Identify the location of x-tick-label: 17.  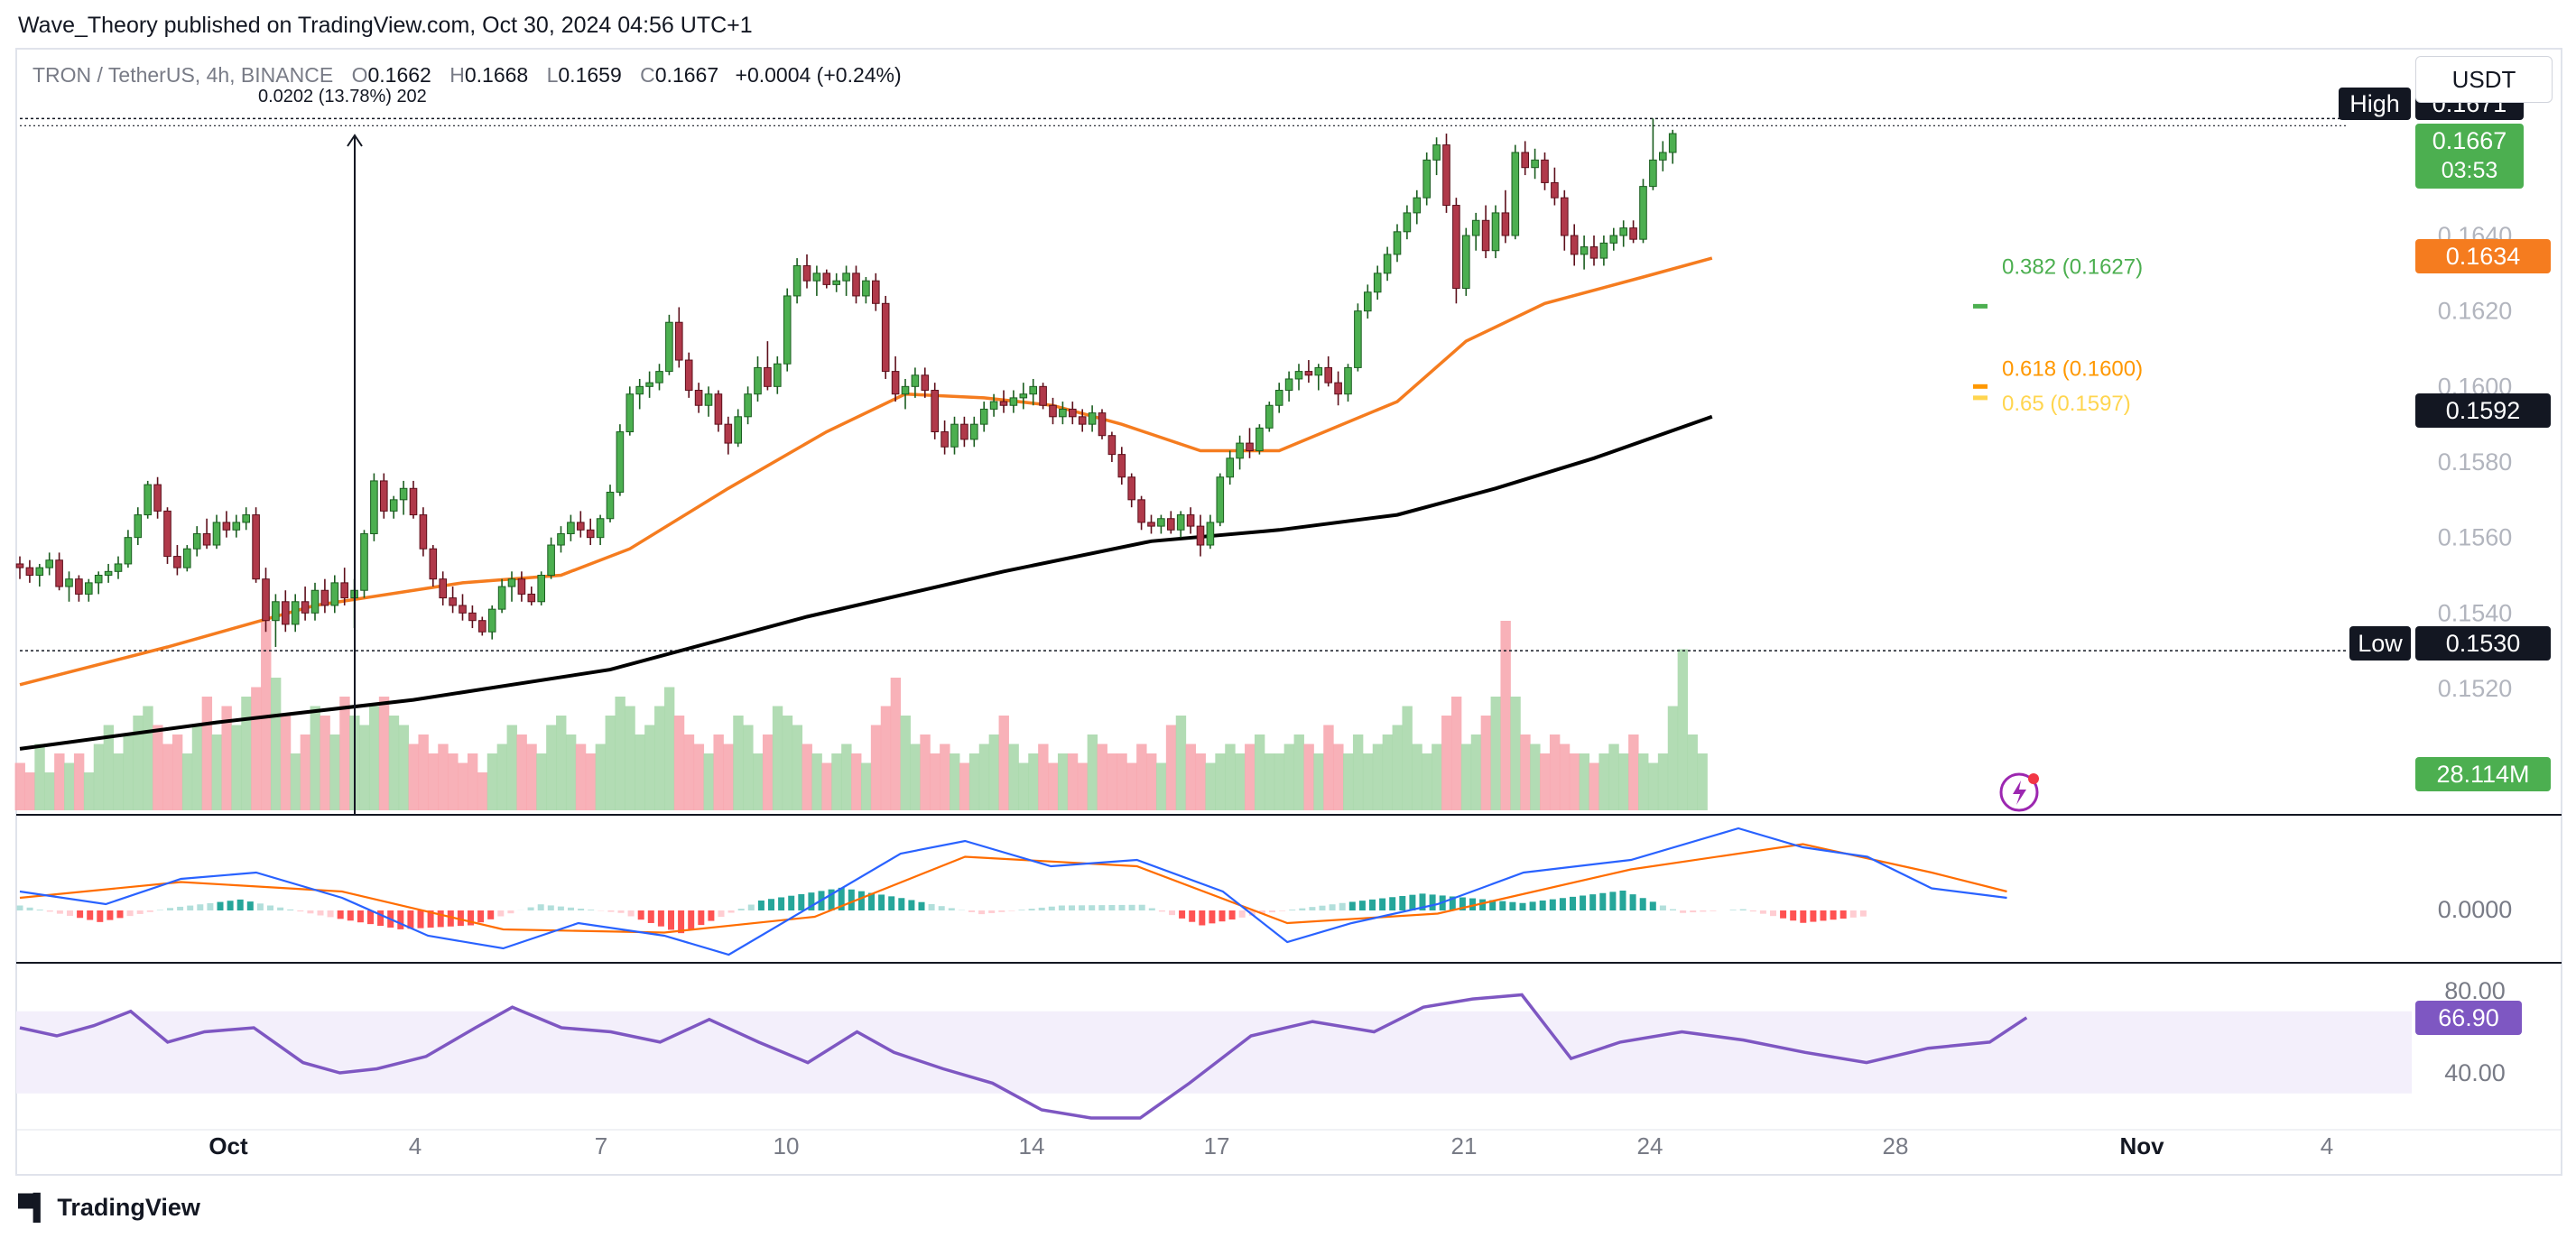
(1217, 1145).